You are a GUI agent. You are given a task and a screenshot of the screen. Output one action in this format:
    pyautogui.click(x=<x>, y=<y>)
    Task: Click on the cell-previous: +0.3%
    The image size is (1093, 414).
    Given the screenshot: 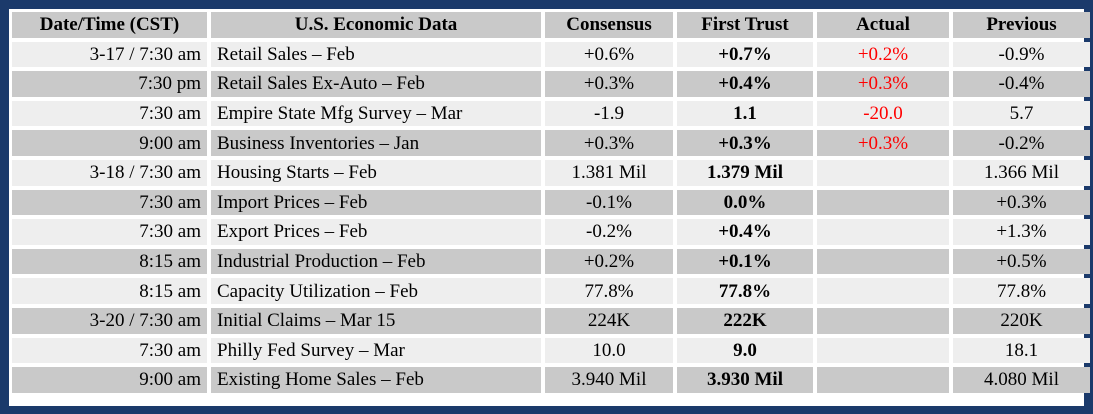 What is the action you would take?
    pyautogui.click(x=1021, y=202)
    